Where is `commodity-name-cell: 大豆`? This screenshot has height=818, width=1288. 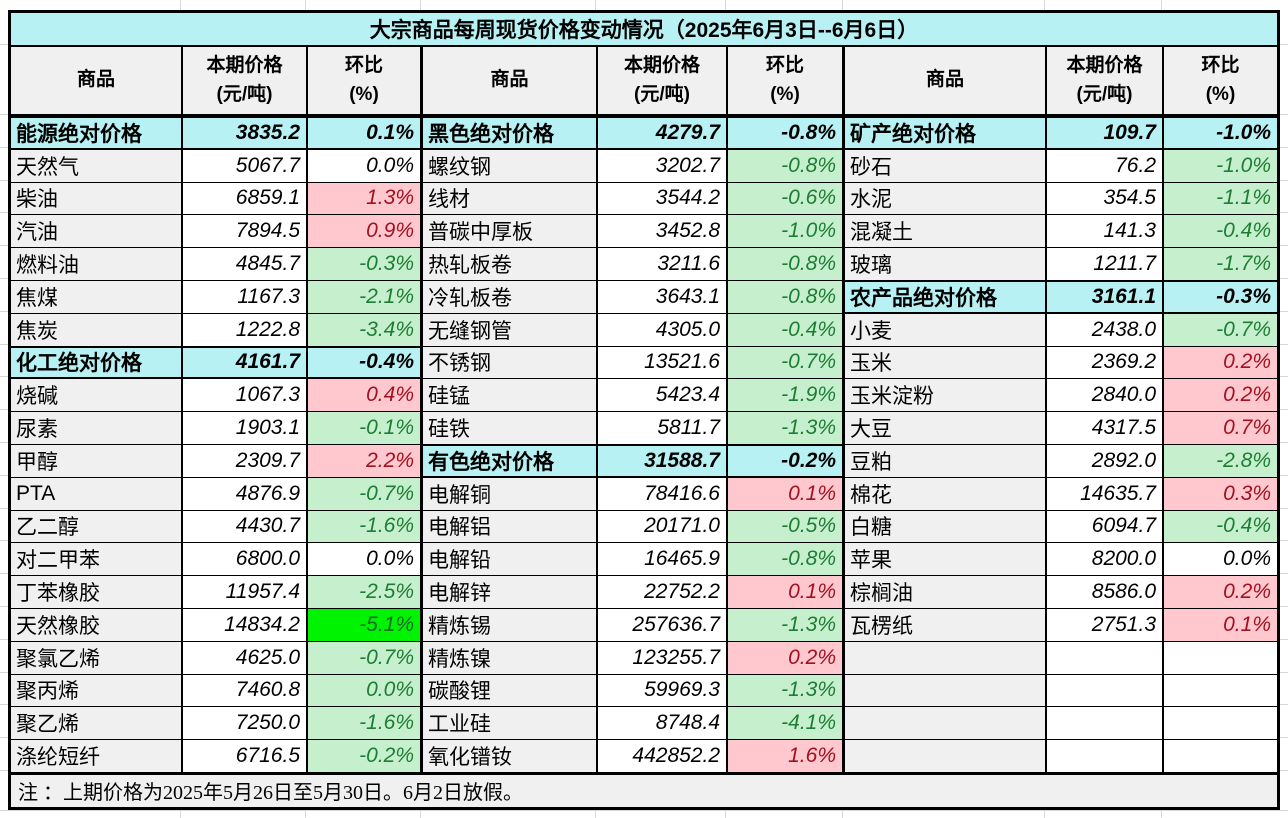
commodity-name-cell: 大豆 is located at coordinates (946, 428).